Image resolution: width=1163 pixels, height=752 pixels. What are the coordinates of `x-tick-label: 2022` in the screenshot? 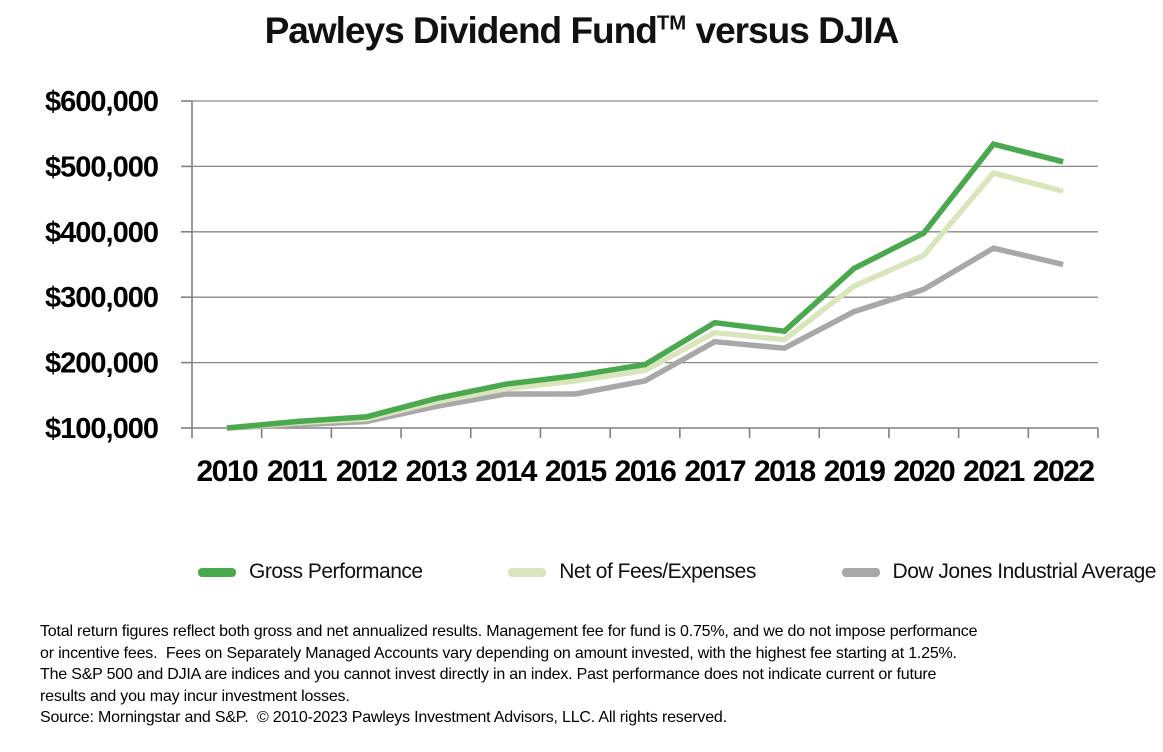 It's located at (1064, 471).